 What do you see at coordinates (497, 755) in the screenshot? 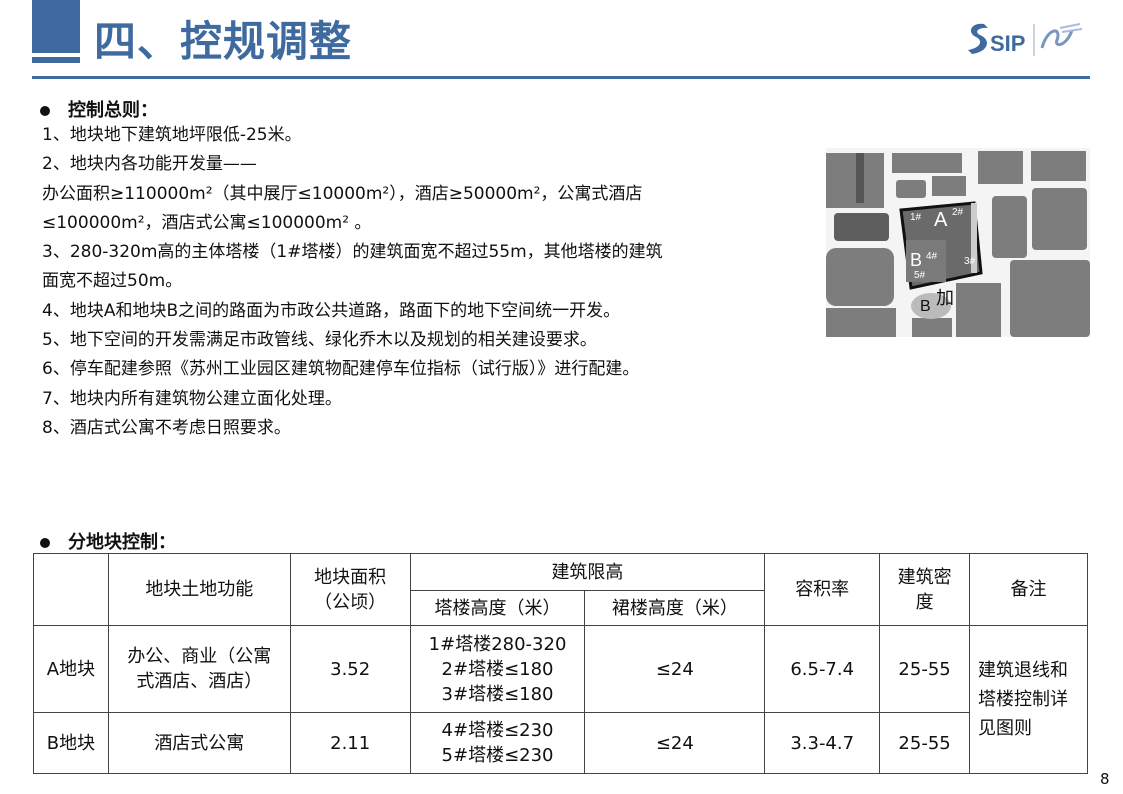
I see `tower-height: 5#塔楼≤230` at bounding box center [497, 755].